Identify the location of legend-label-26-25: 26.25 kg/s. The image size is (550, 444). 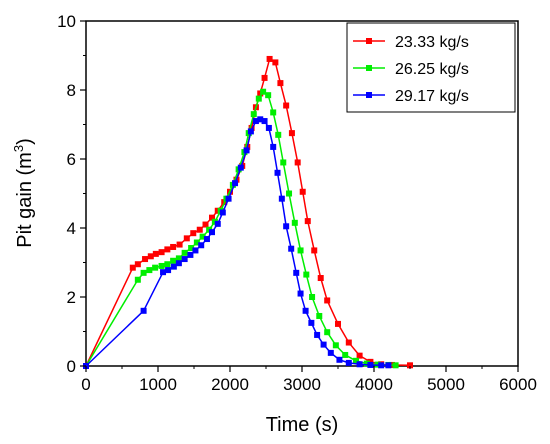
(432, 69).